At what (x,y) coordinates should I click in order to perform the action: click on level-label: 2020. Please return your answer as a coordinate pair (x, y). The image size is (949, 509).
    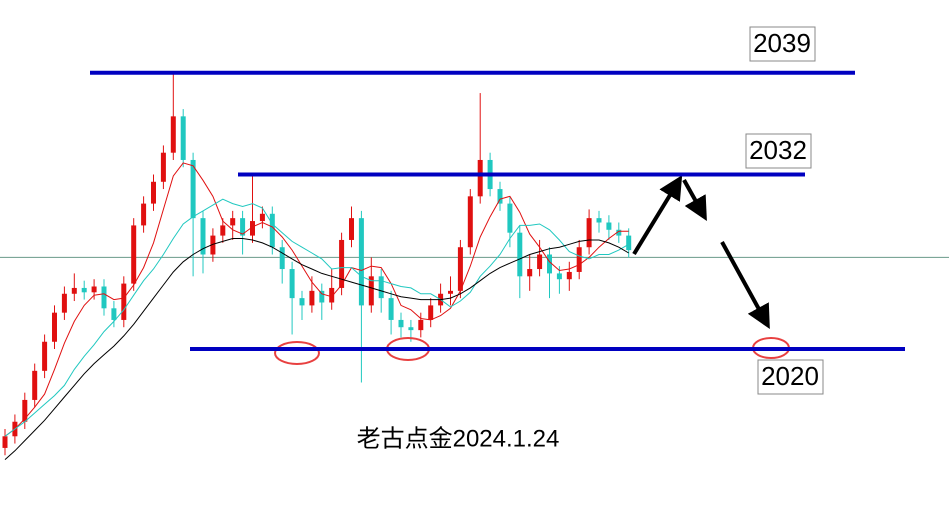
    Looking at the image, I should click on (790, 376).